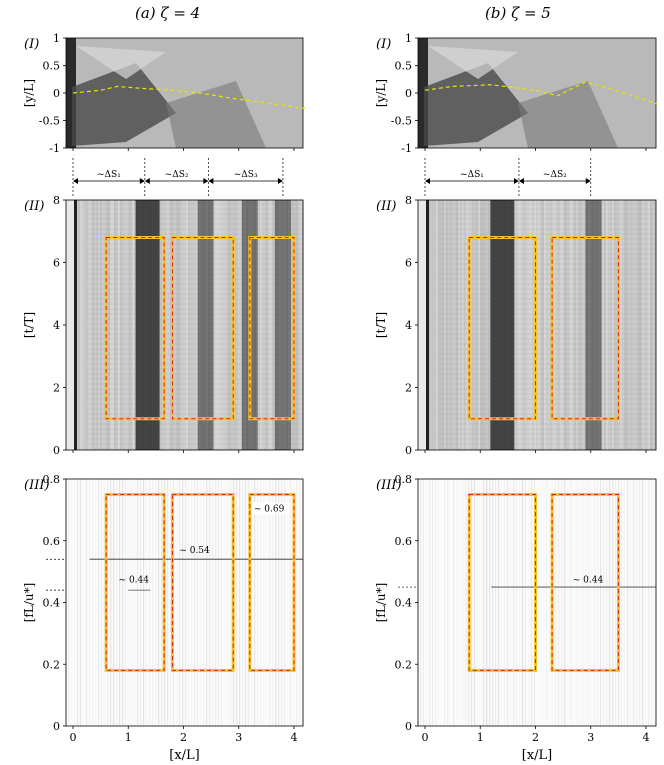 This screenshot has width=664, height=765. What do you see at coordinates (588, 181) in the screenshot?
I see `arrowhead-right` at bounding box center [588, 181].